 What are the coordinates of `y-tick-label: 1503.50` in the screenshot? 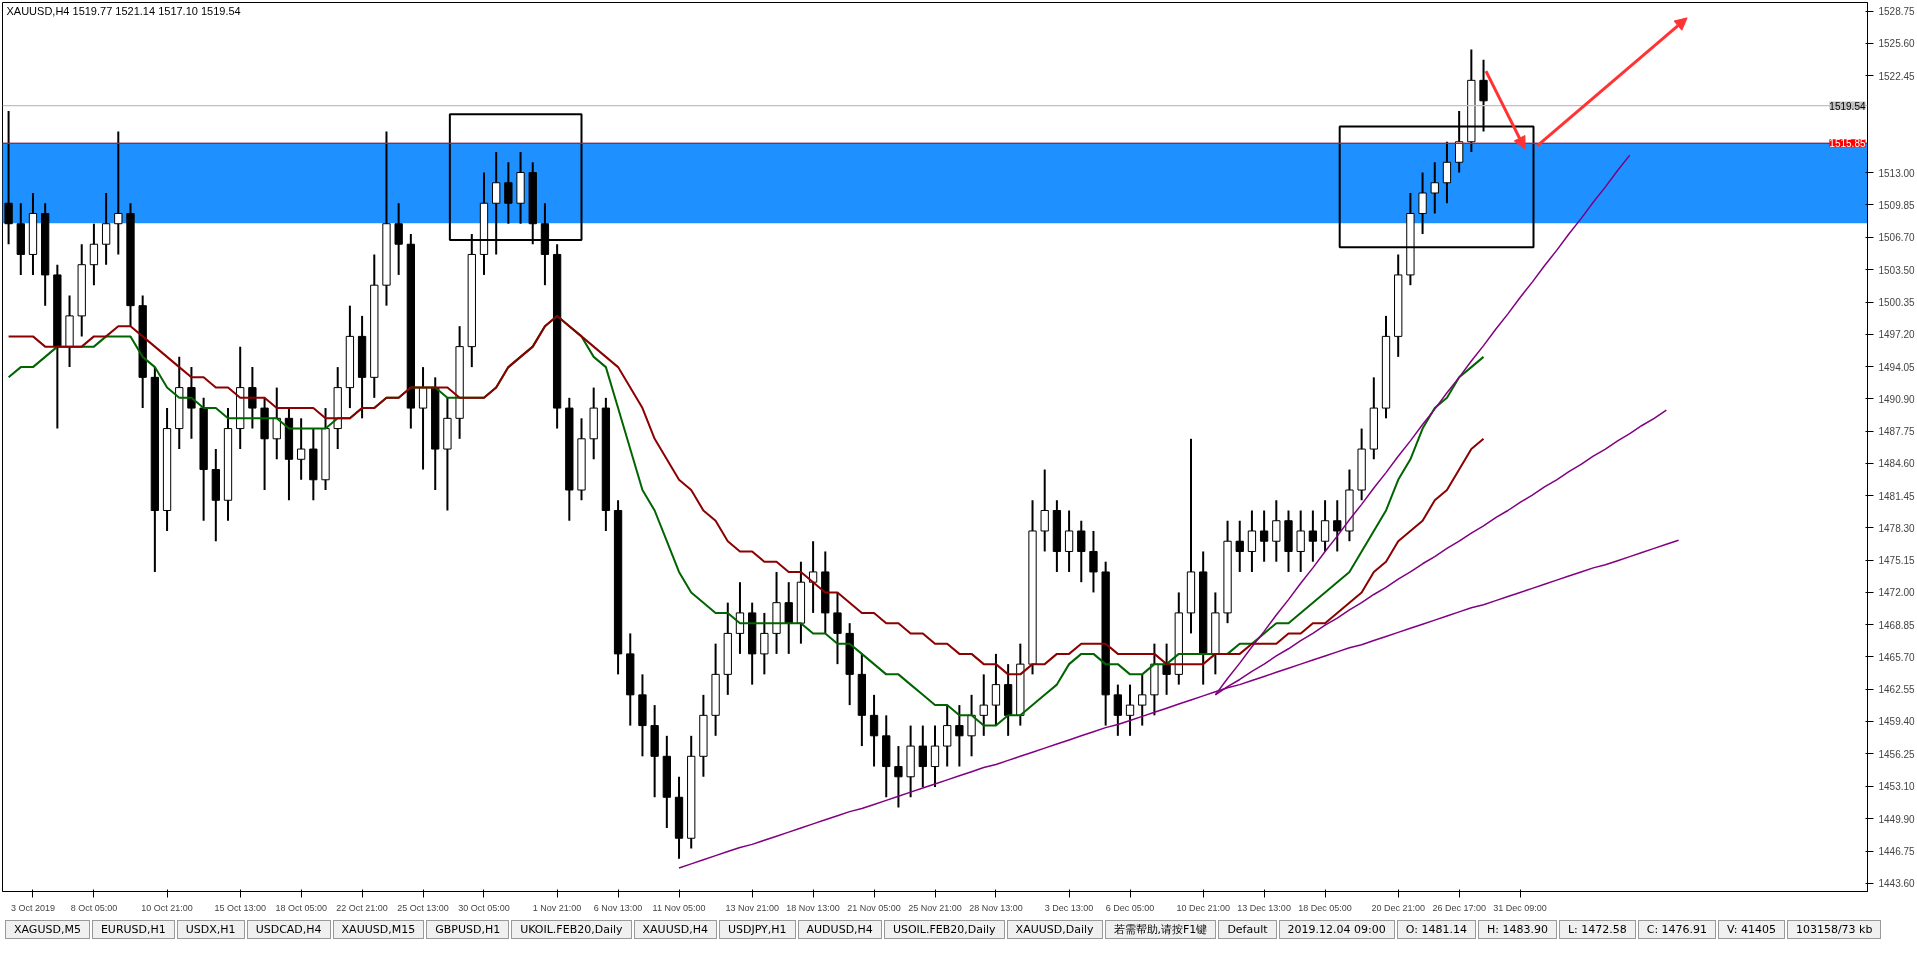 It's located at (1897, 270).